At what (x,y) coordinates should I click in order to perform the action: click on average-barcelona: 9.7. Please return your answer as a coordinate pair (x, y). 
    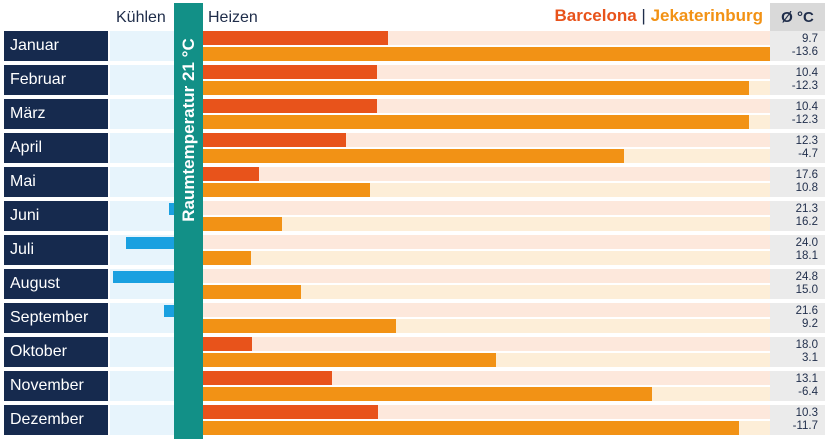
    Looking at the image, I should click on (810, 39).